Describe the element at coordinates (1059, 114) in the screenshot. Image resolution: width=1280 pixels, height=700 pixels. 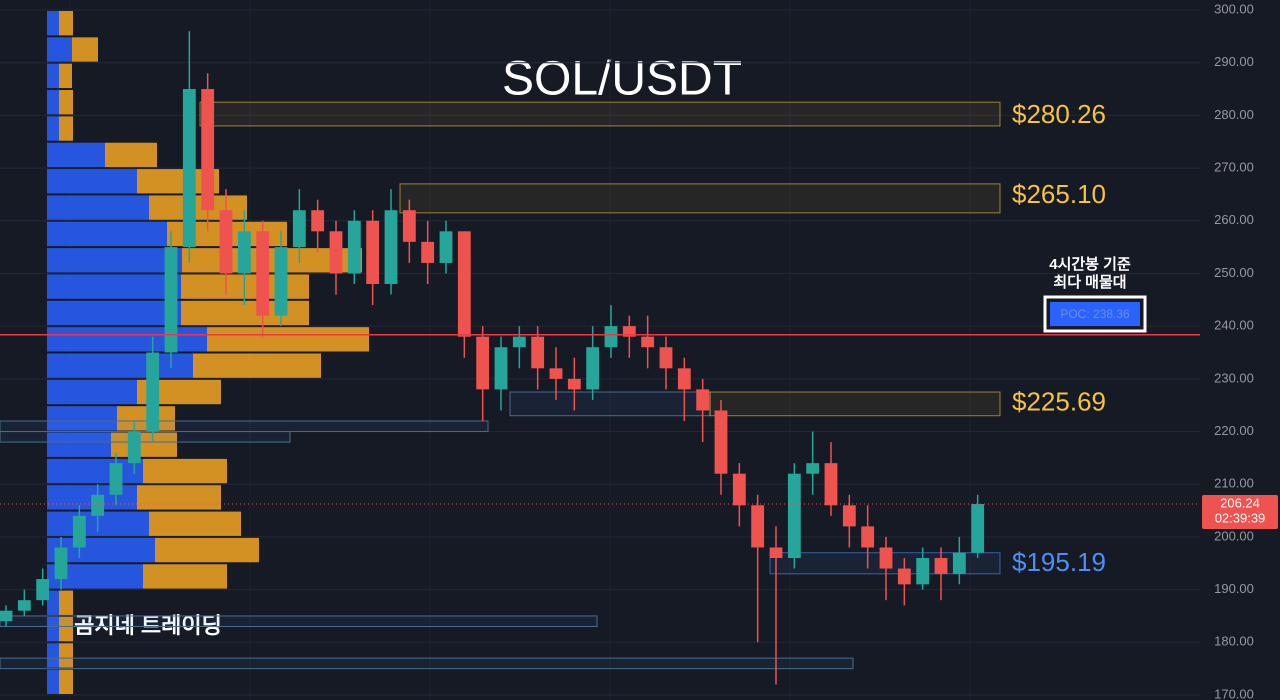
I see `level-label: $280.26` at that location.